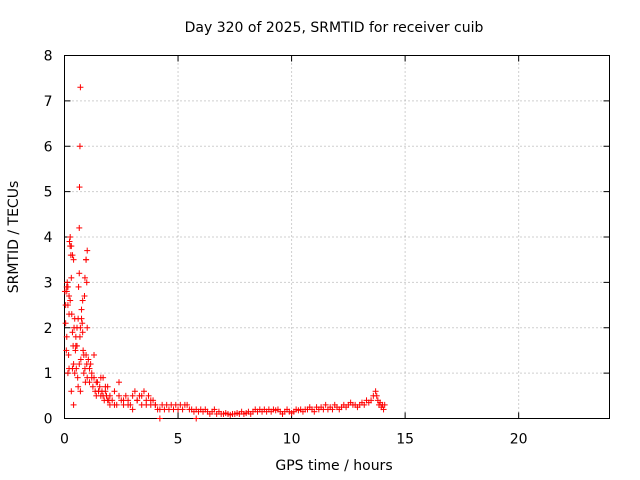  What do you see at coordinates (178, 440) in the screenshot?
I see `x-tick-label: 5` at bounding box center [178, 440].